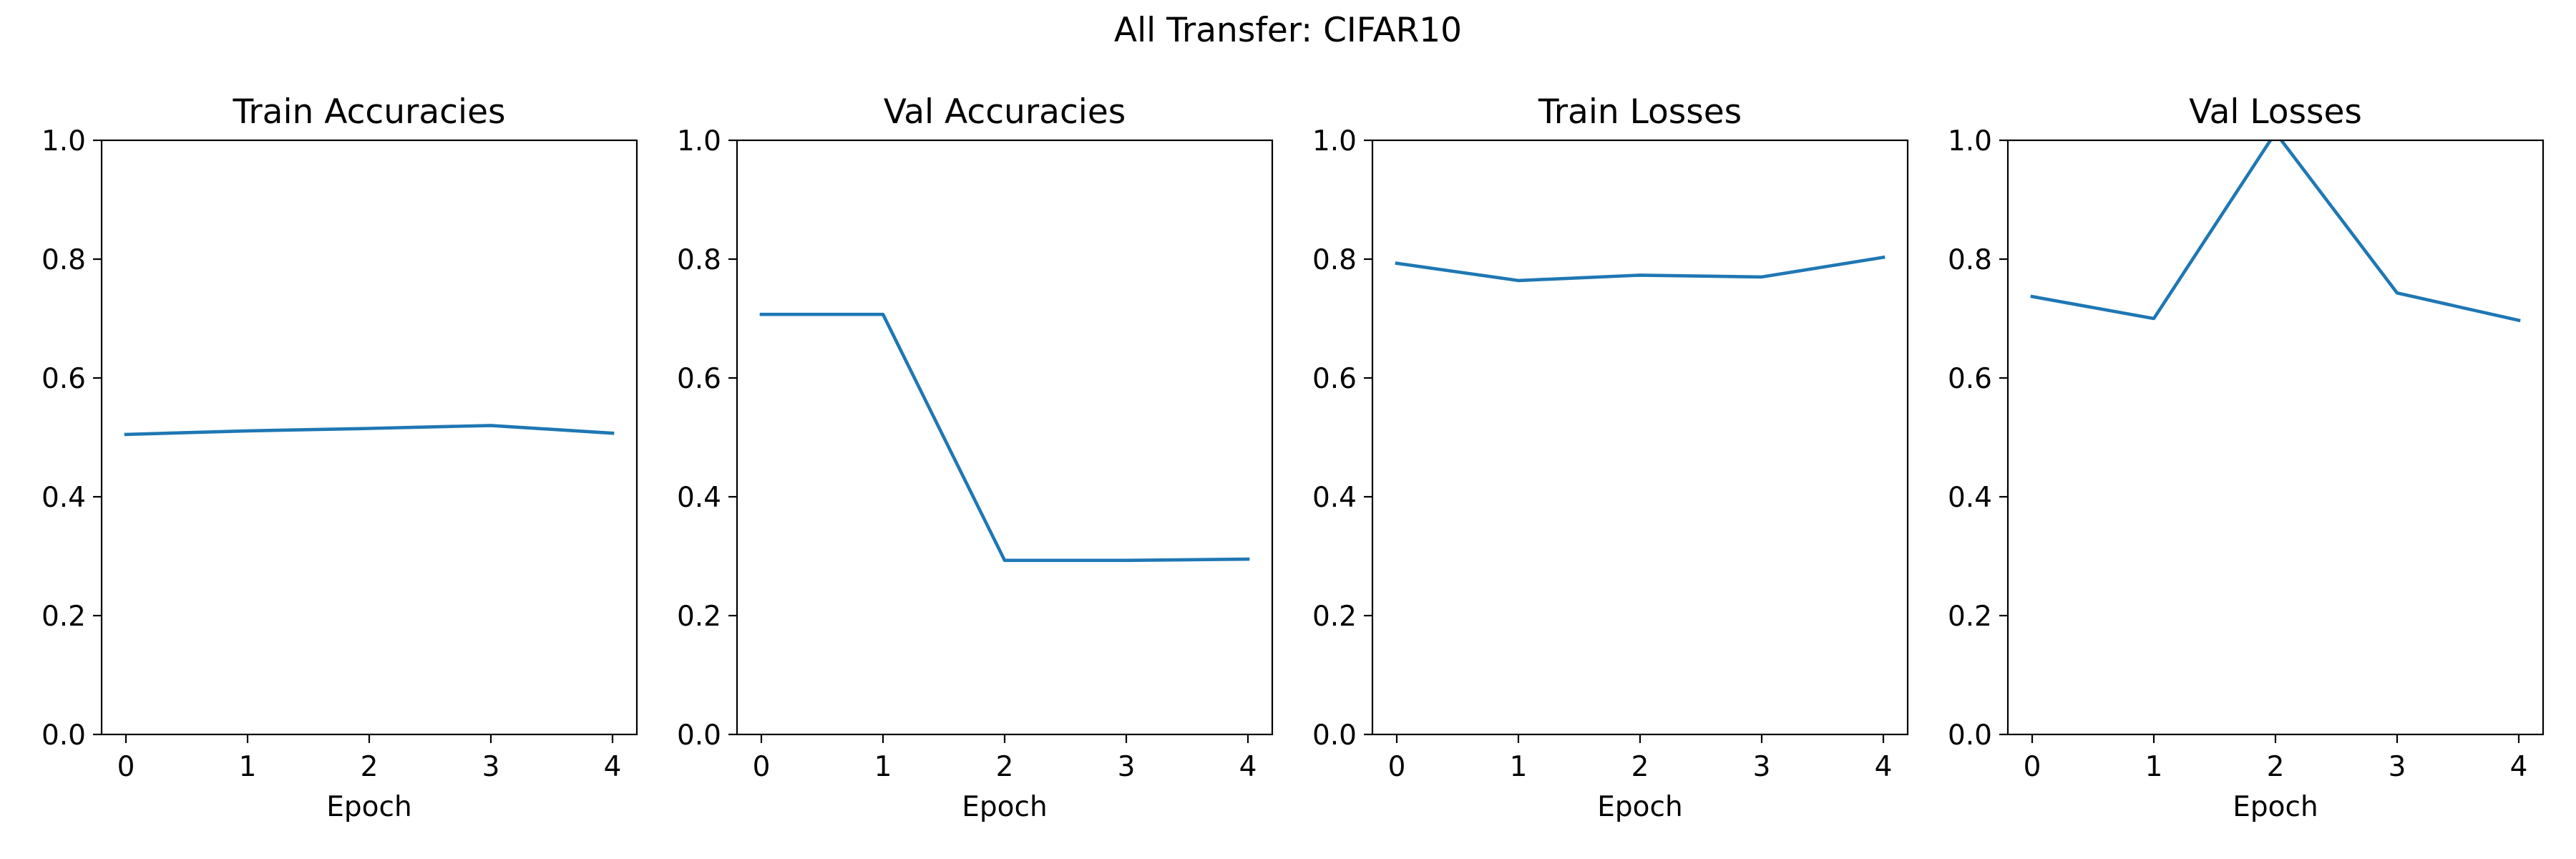 This screenshot has width=2576, height=859. I want to click on subplot-title: Val Losses, so click(2275, 112).